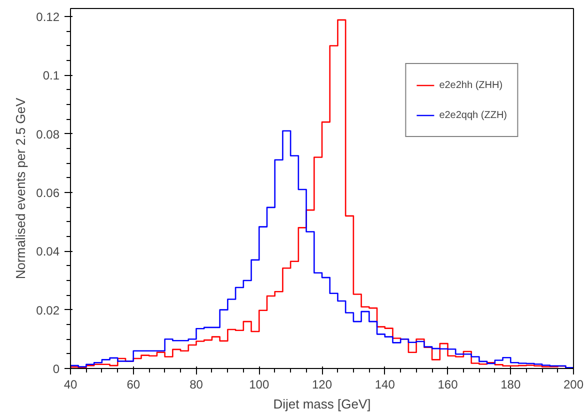  Describe the element at coordinates (71, 385) in the screenshot. I see `x-tick-label: 40` at that location.